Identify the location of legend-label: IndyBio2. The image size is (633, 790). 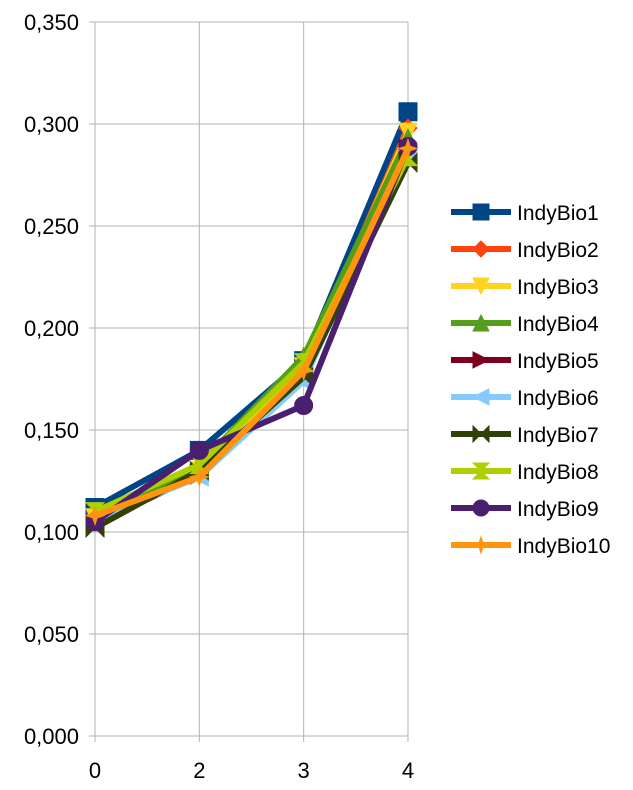
(558, 250).